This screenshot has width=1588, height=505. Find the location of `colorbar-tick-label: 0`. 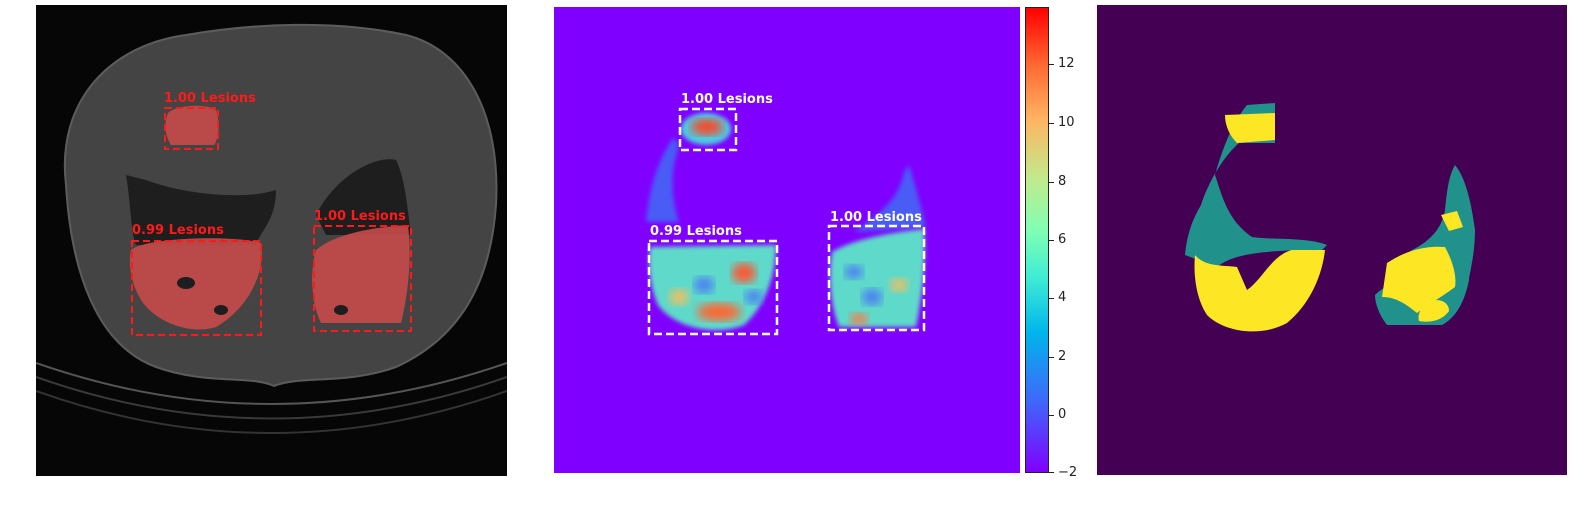

colorbar-tick-label: 0 is located at coordinates (1062, 414).